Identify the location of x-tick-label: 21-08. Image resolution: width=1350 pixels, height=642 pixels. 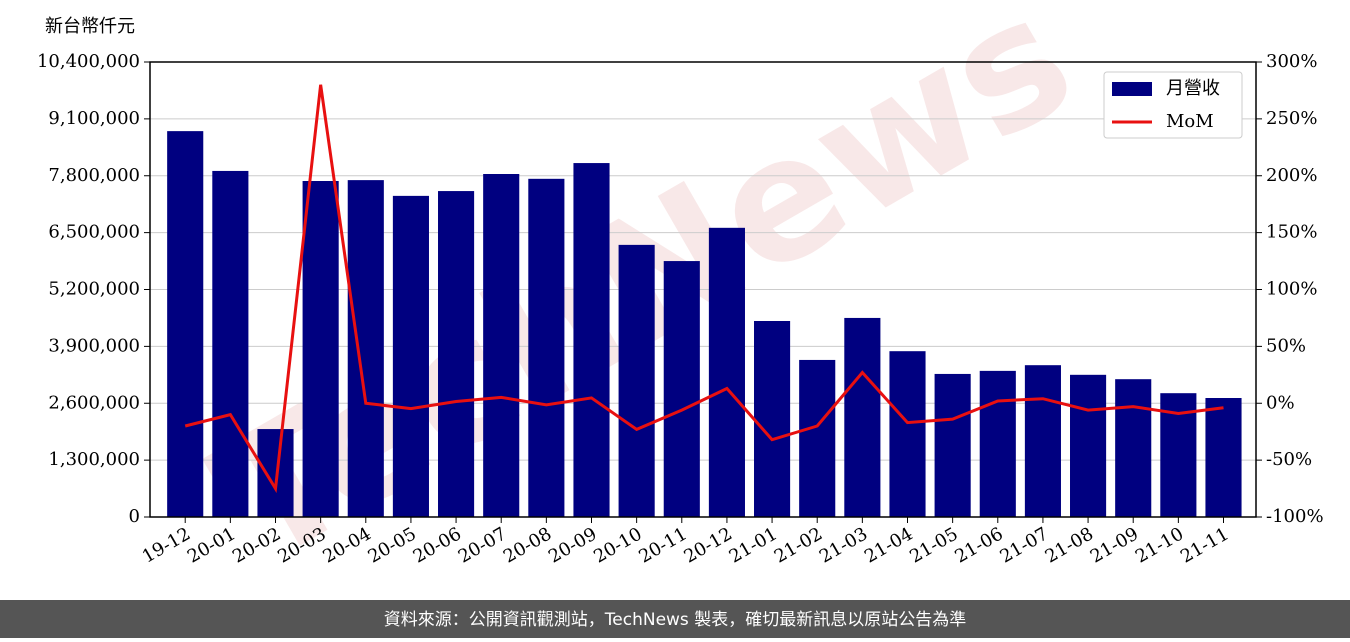
(1069, 545).